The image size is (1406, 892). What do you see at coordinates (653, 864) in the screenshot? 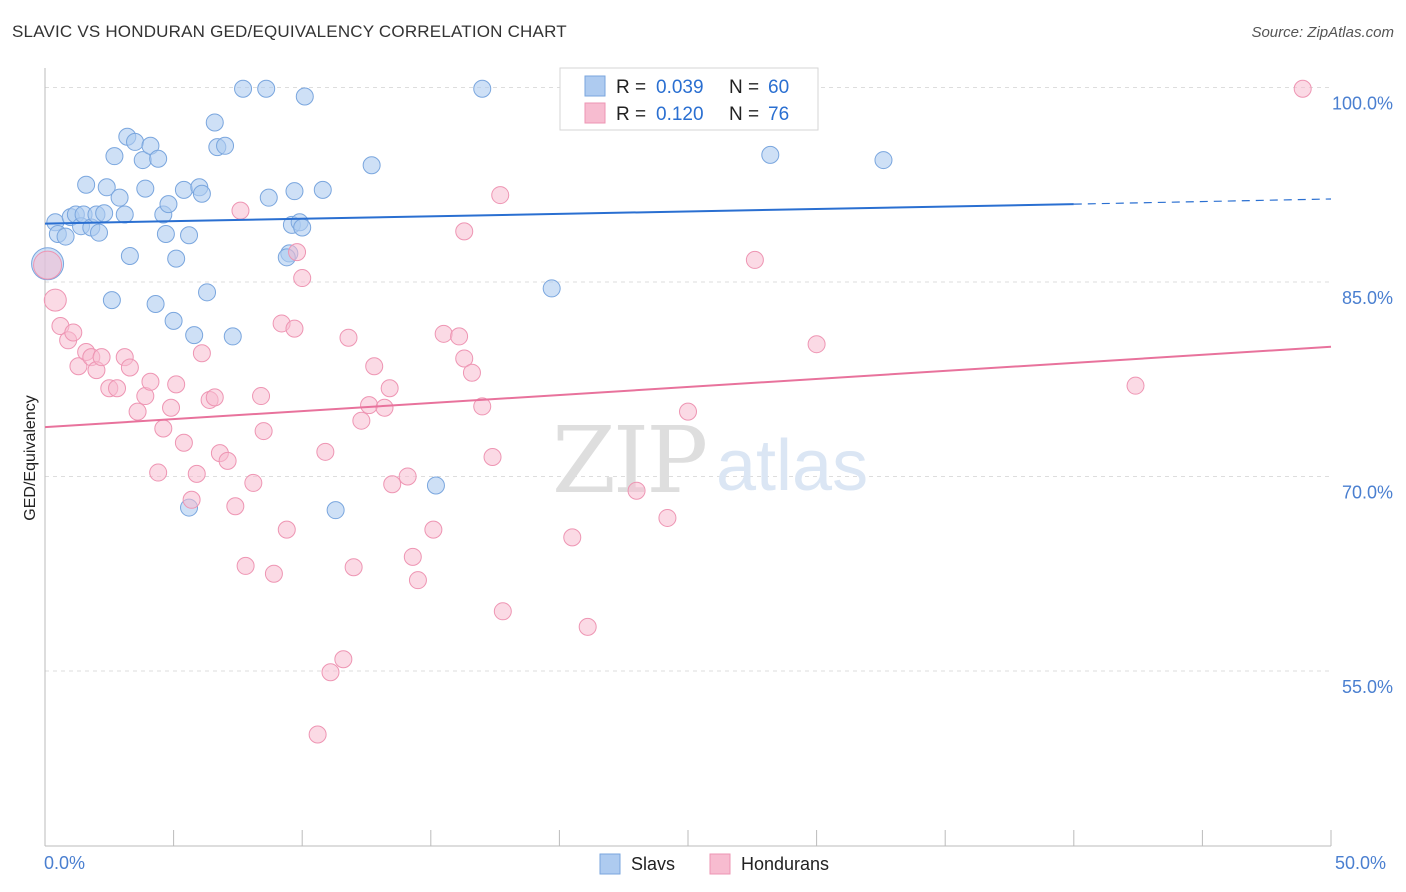
I see `bottom-legend-label-slavs: Slavs` at bounding box center [653, 864].